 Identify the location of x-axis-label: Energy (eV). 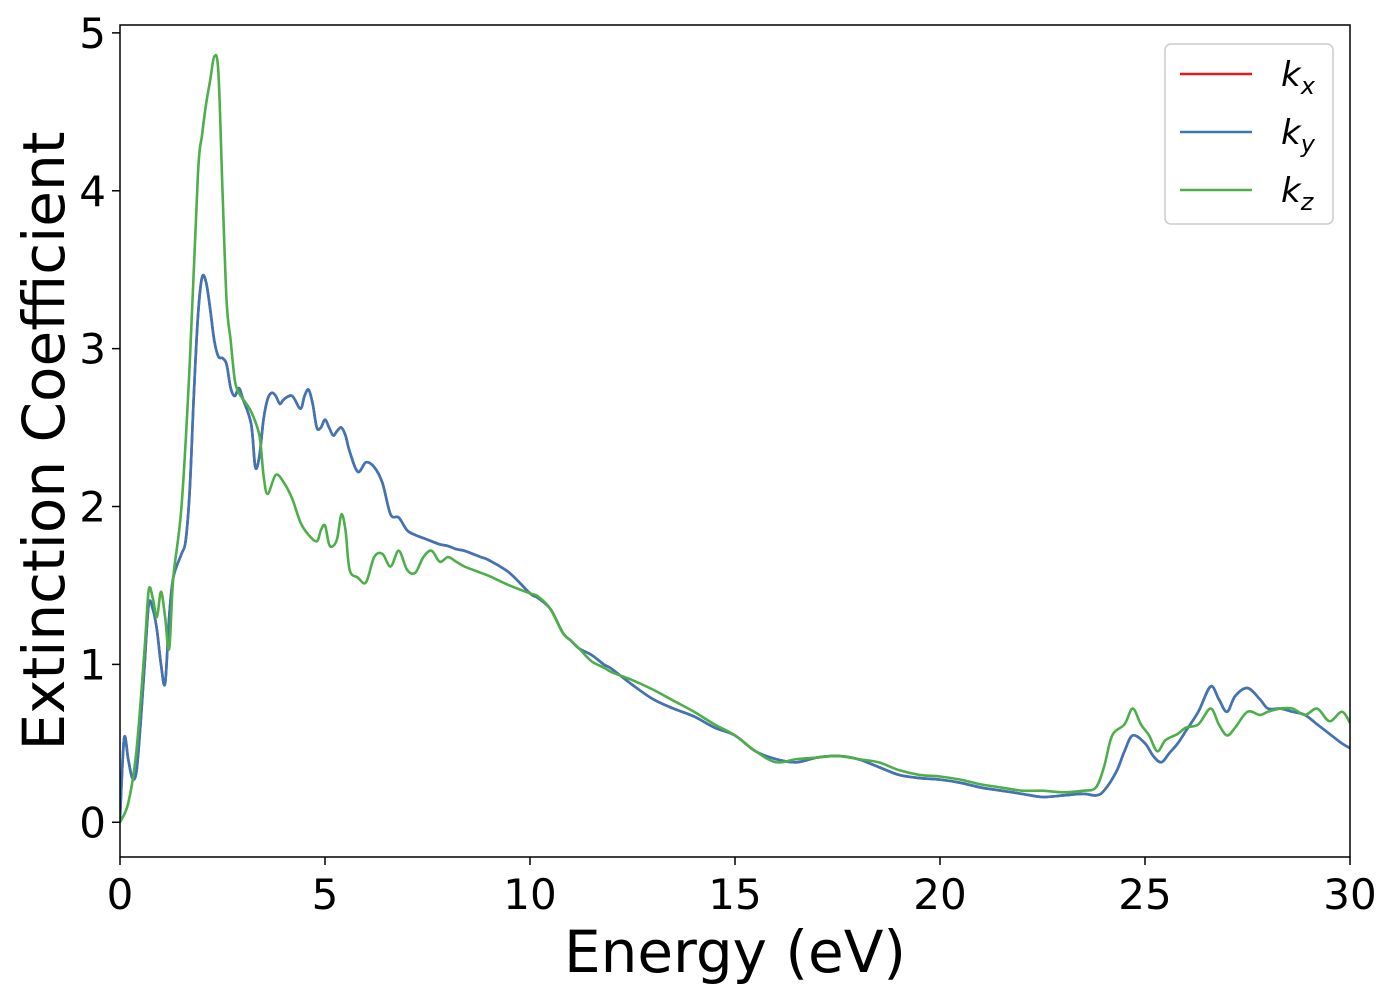
(735, 952).